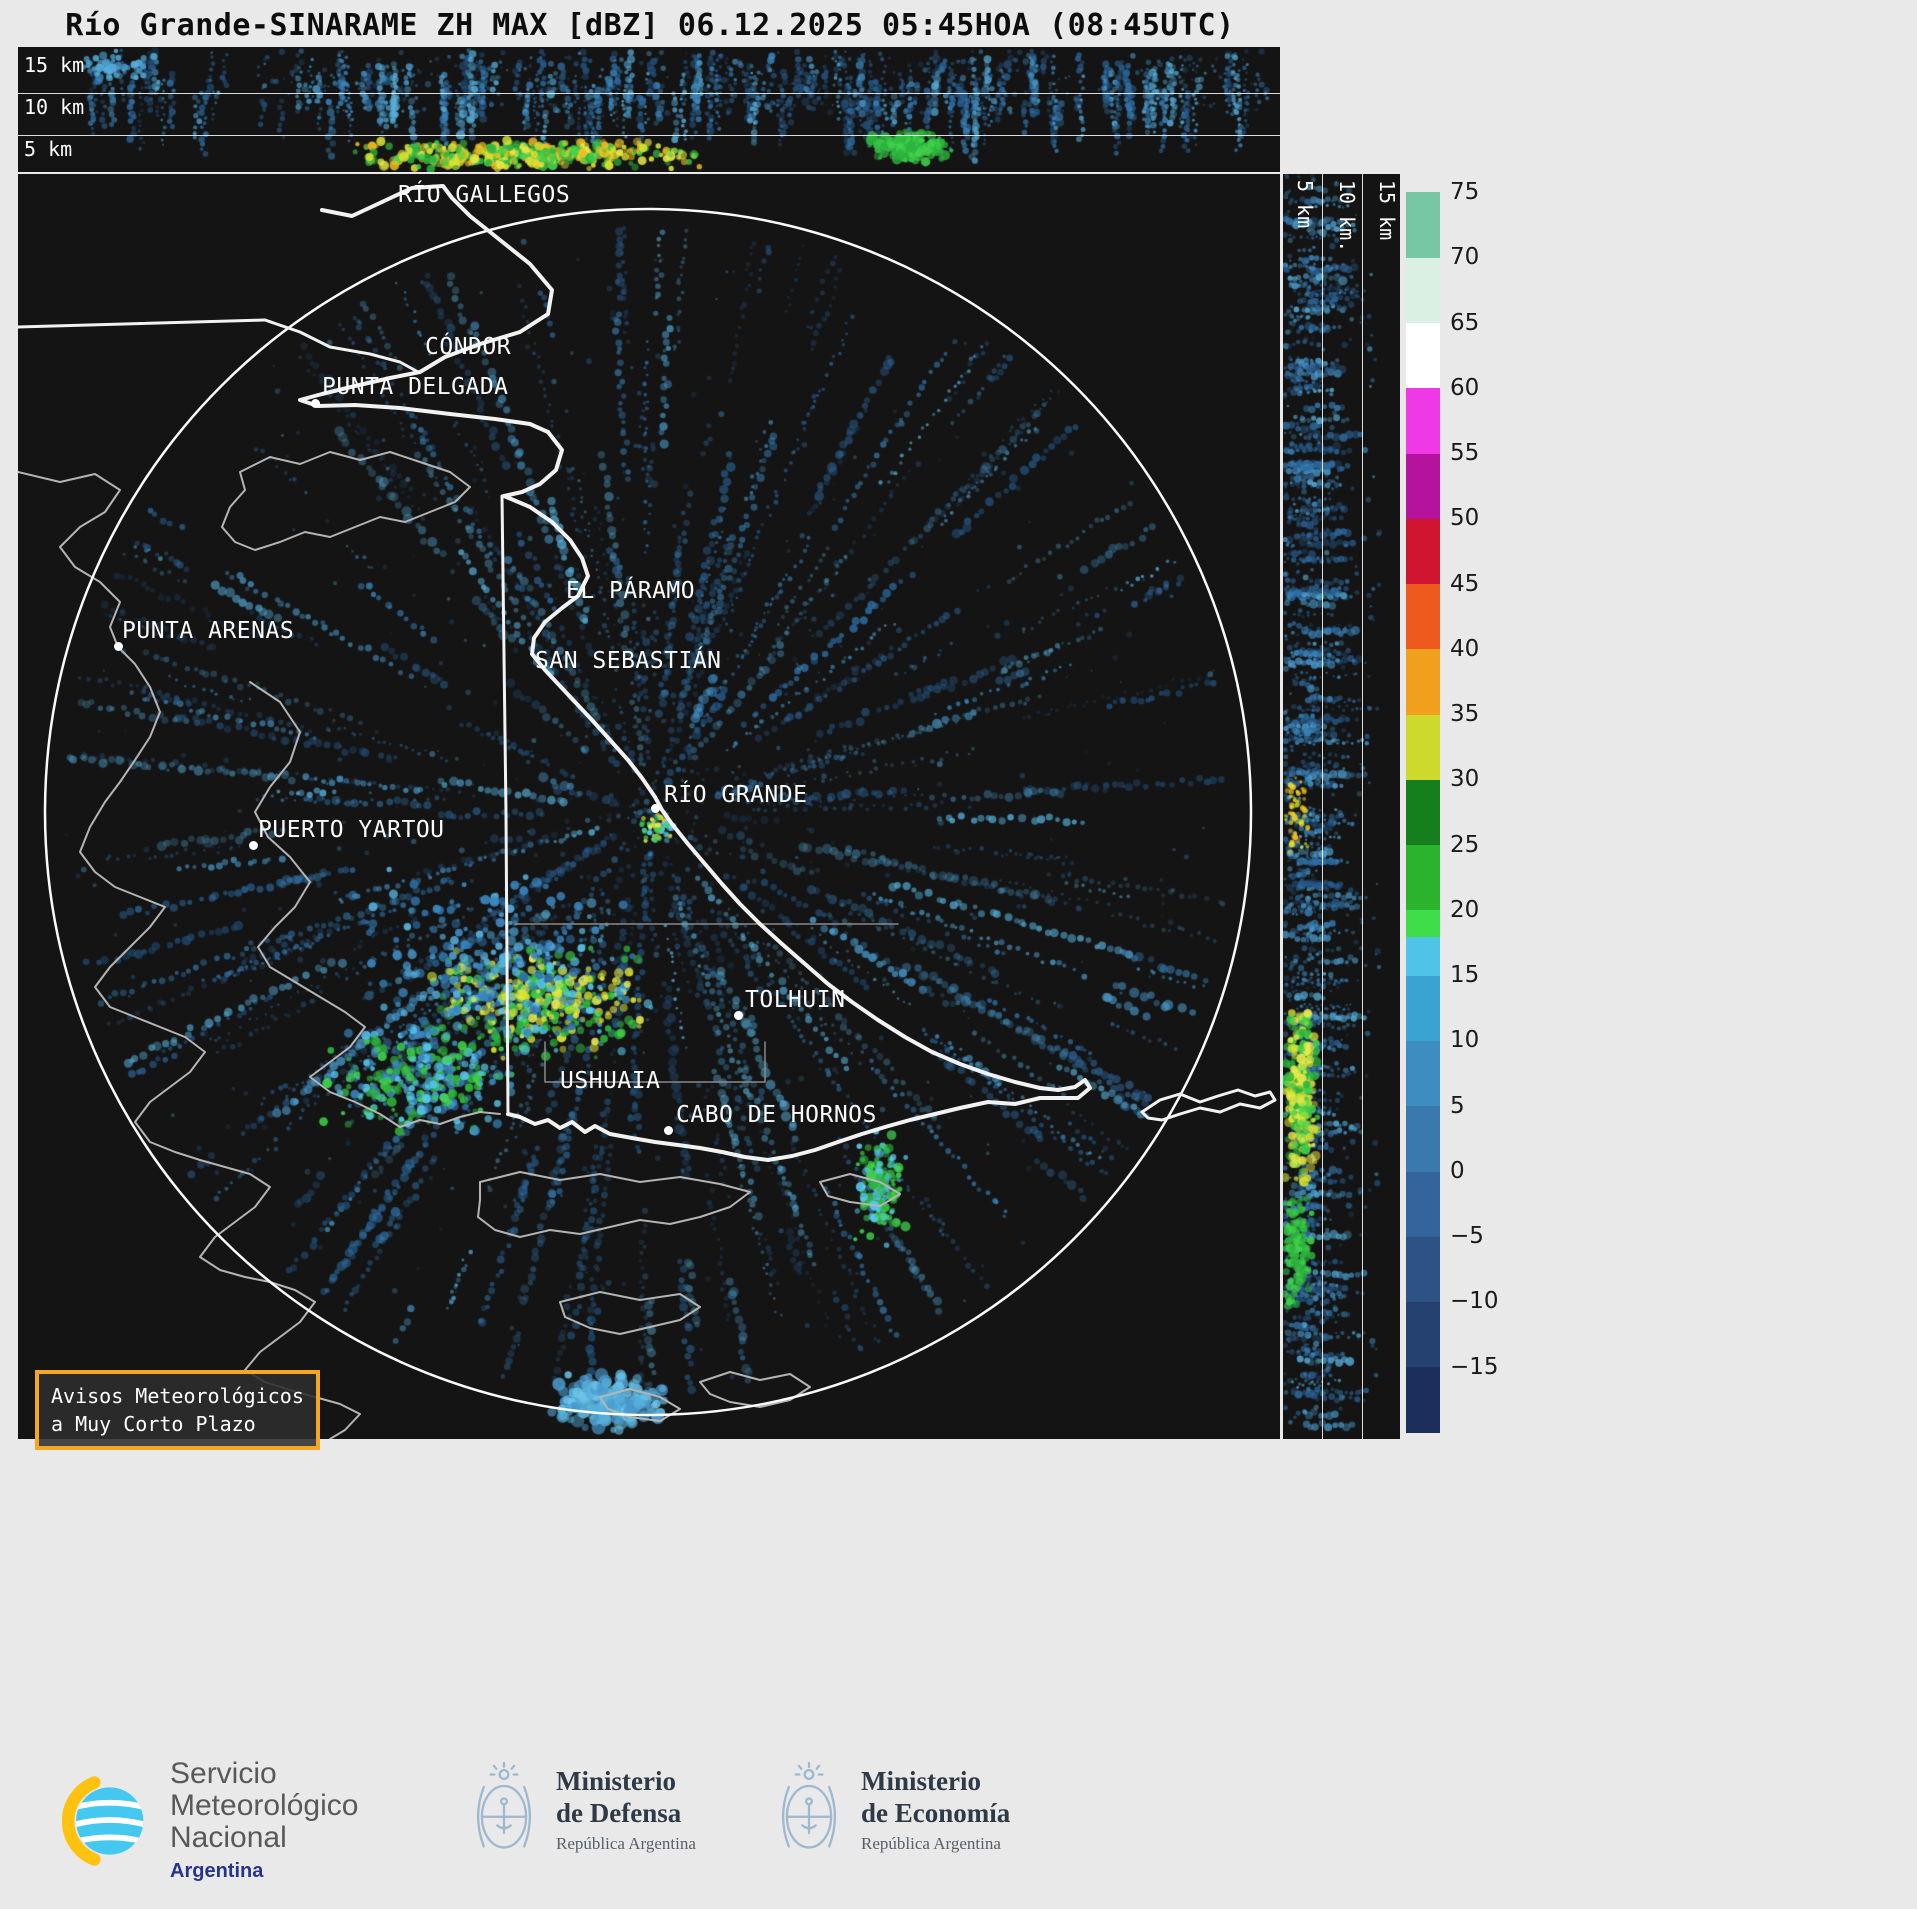 The height and width of the screenshot is (1909, 1917). I want to click on place-label: CÓNDOR, so click(468, 347).